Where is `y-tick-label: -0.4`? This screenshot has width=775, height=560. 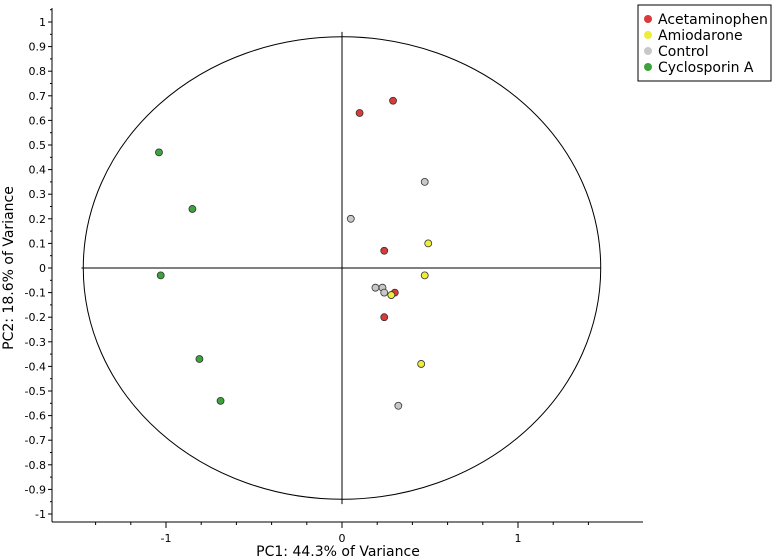
y-tick-label: -0.4 is located at coordinates (35, 366).